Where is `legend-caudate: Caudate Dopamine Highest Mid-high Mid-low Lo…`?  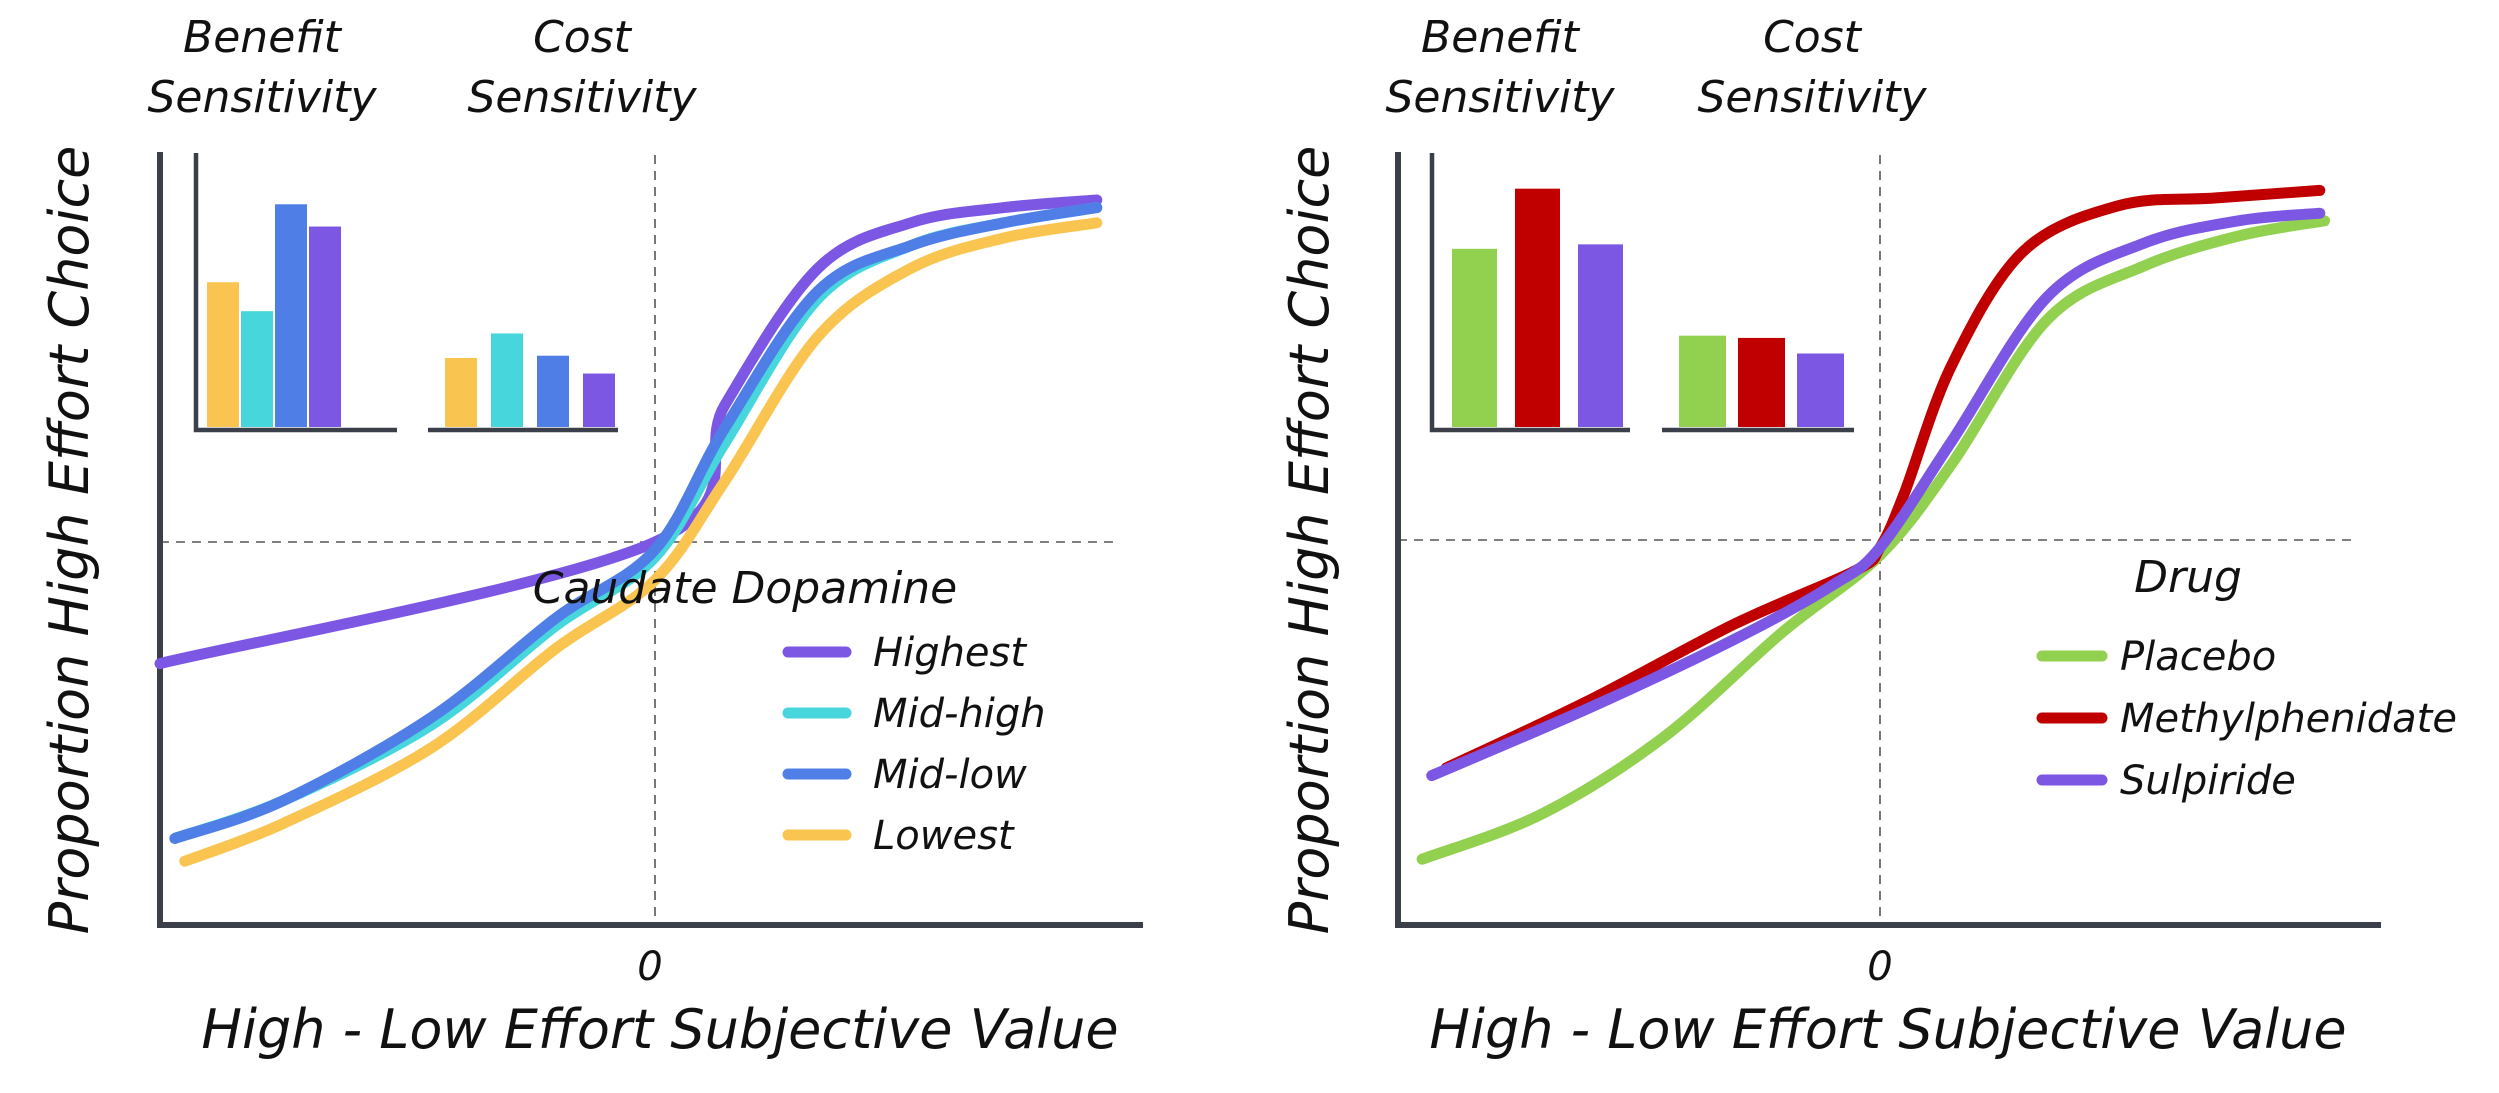 legend-caudate: Caudate Dopamine Highest Mid-high Mid-low Lo… is located at coordinates (789, 711).